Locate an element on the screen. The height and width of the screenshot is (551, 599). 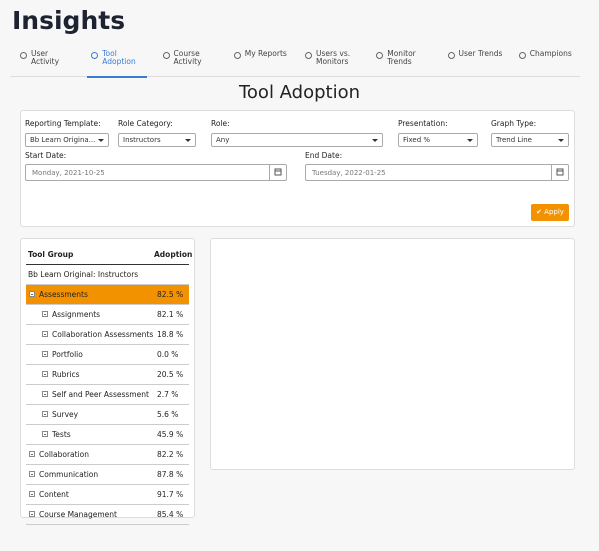
app-title: Insights is located at coordinates (69, 20).